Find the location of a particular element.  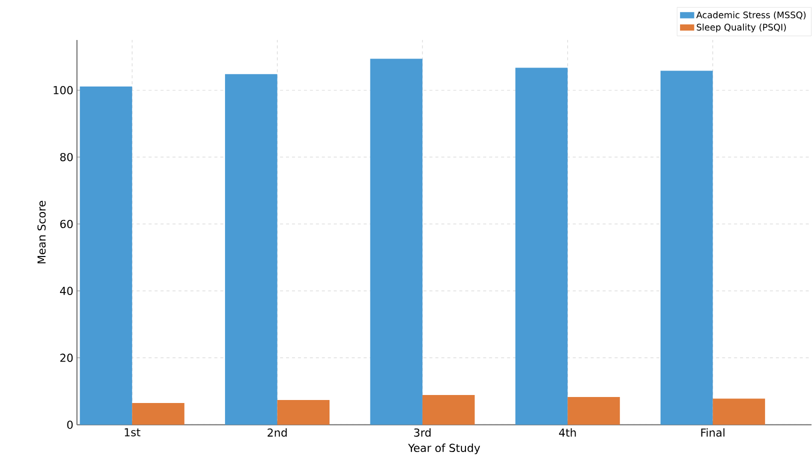

legend-label: Academic Stress (MSSQ) is located at coordinates (751, 15).